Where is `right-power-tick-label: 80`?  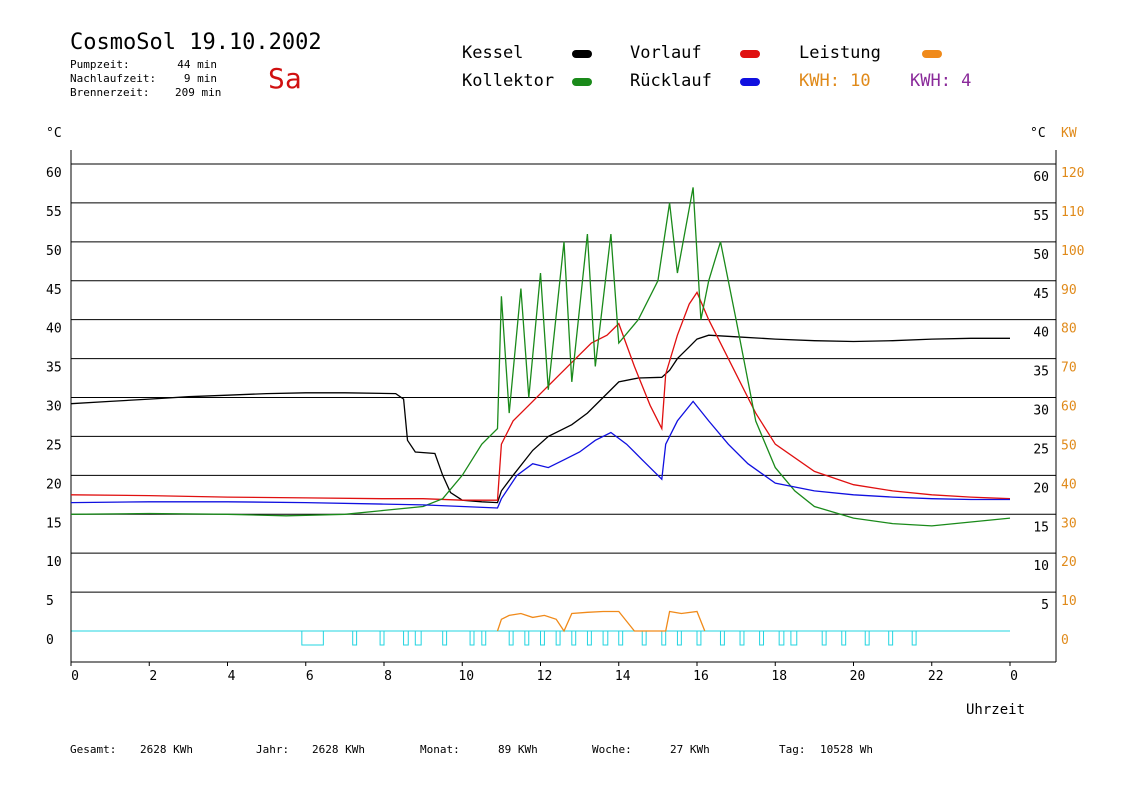
right-power-tick-label: 80 is located at coordinates (1069, 329).